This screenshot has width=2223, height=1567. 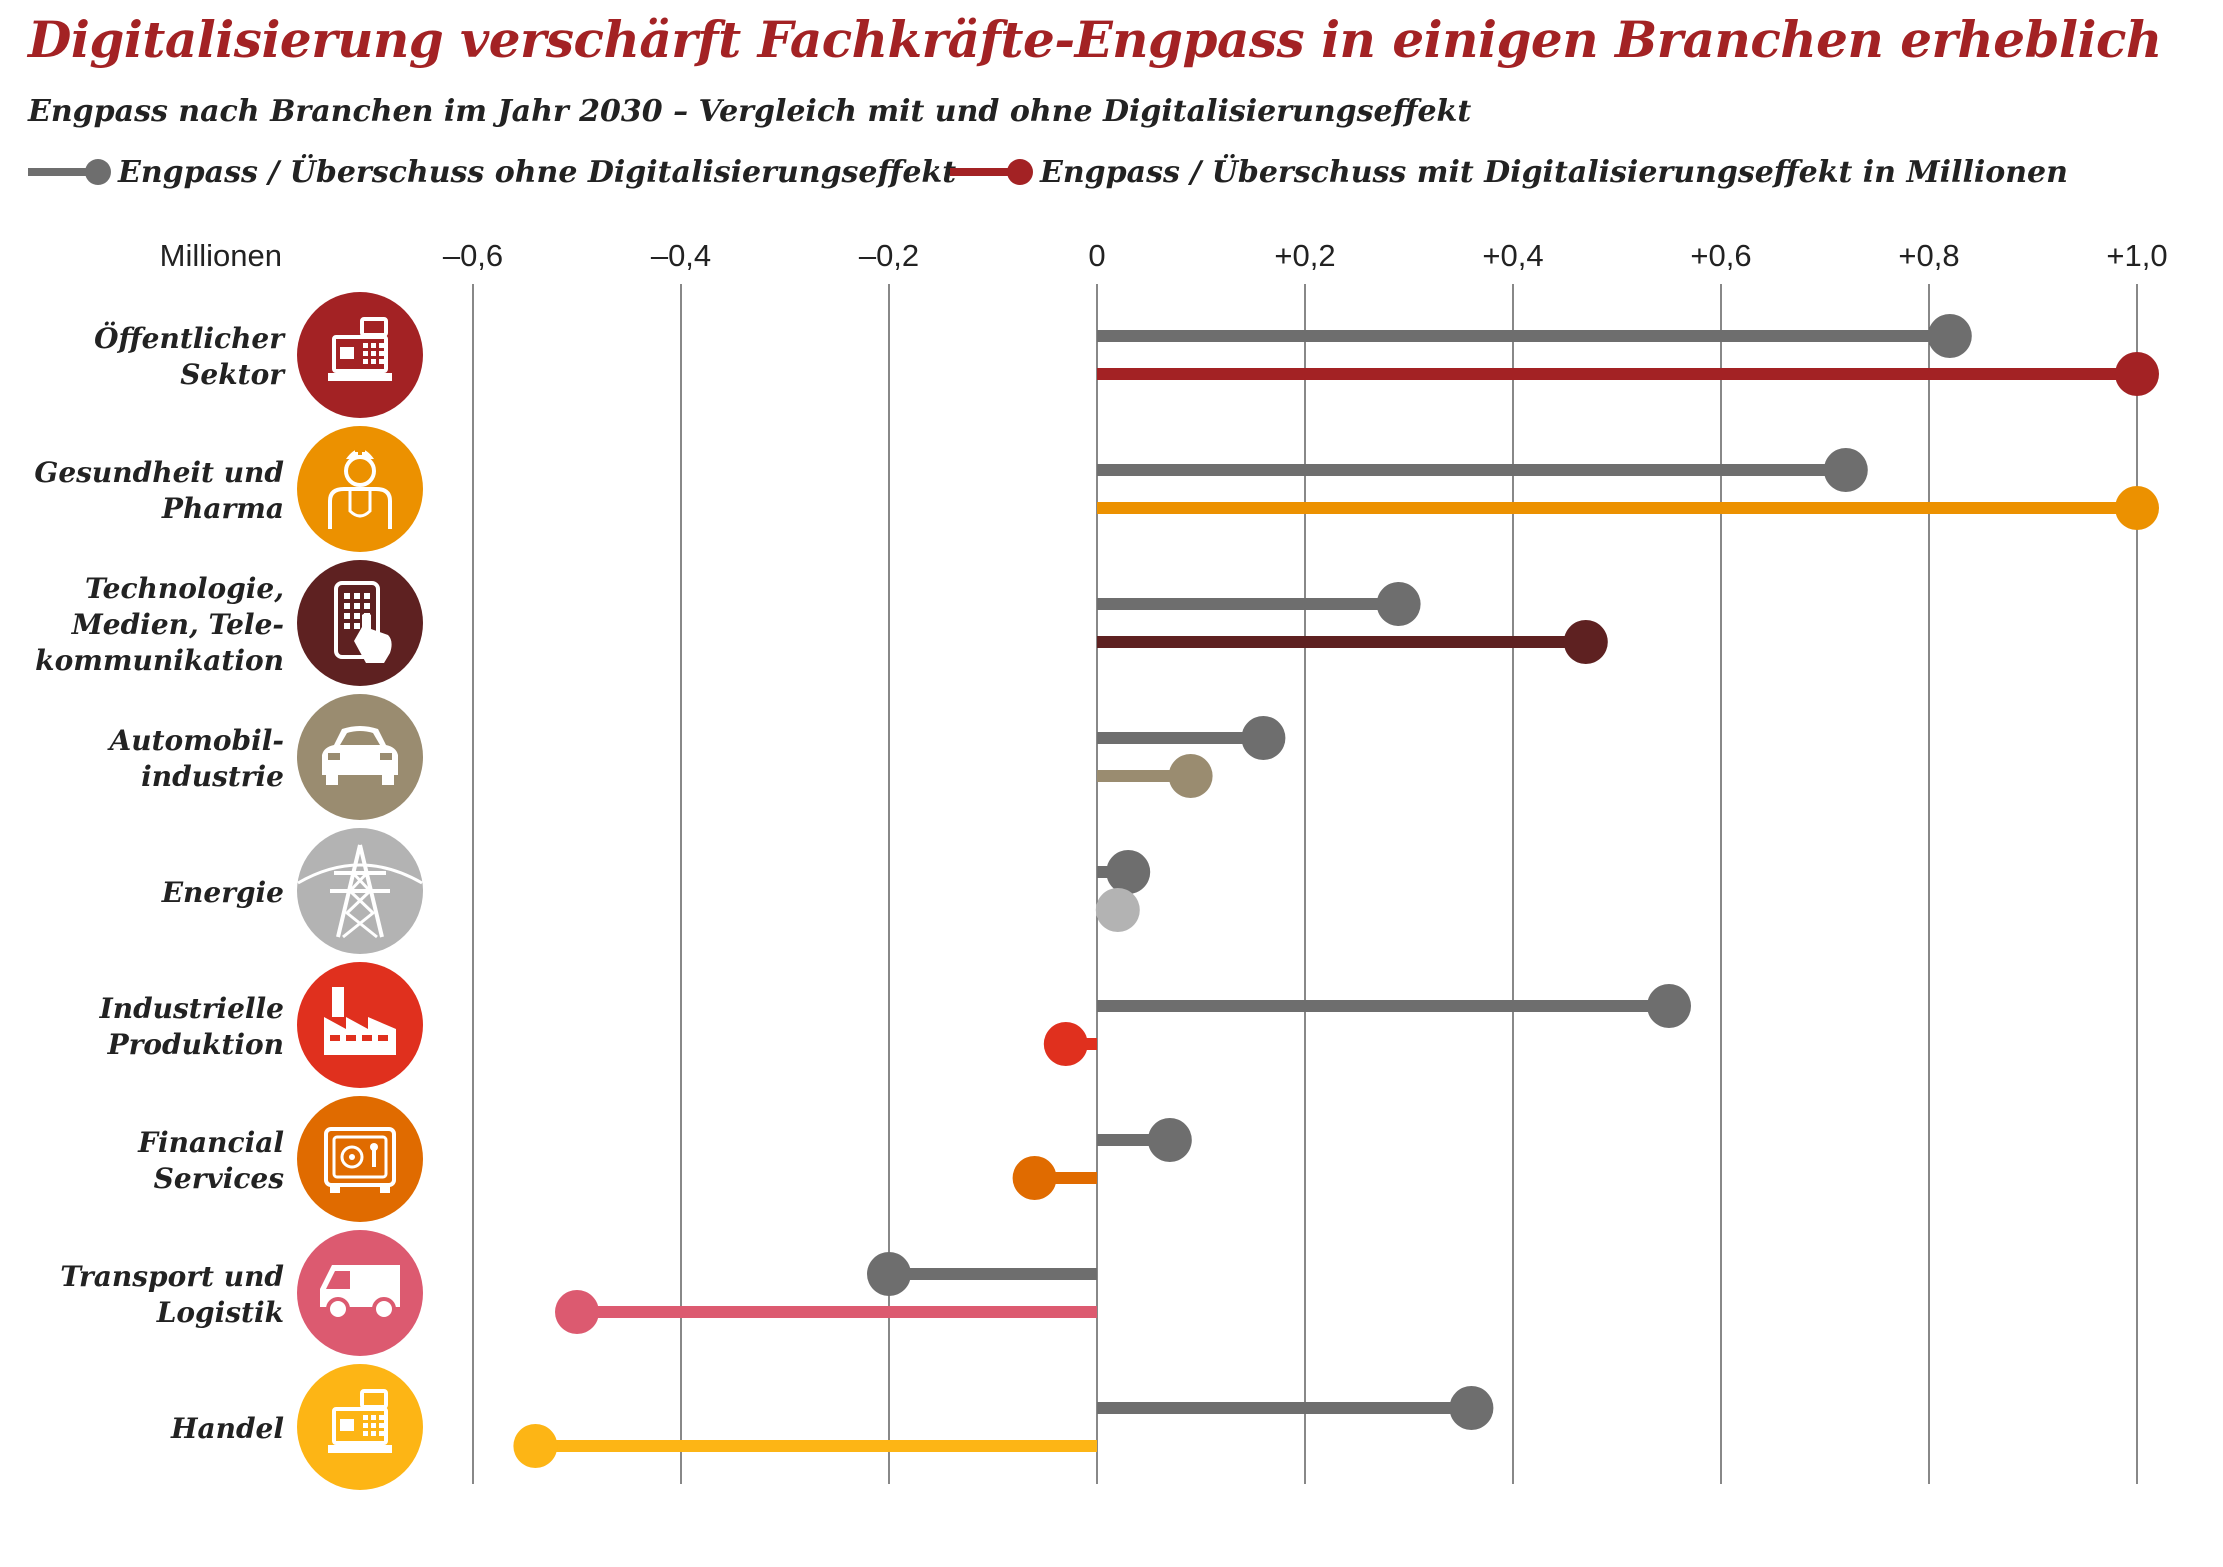 I want to click on category-label: Sektor, so click(x=233, y=374).